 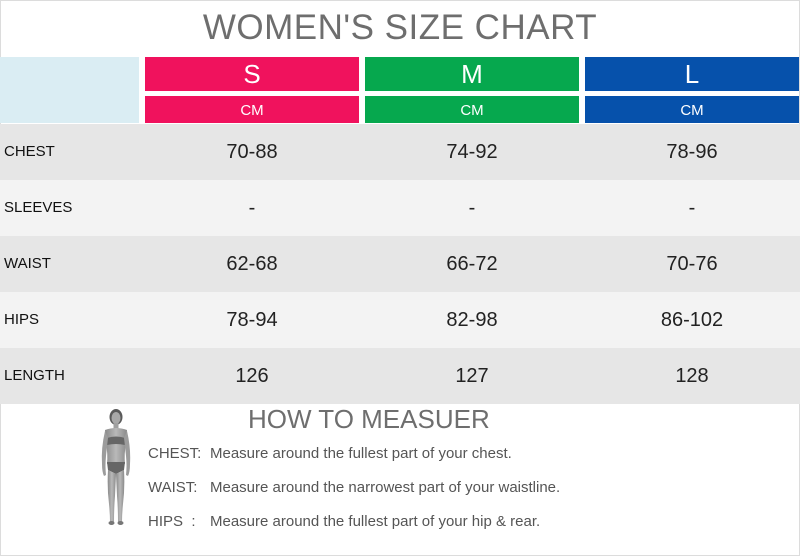 I want to click on table-cell: 128, so click(x=692, y=376).